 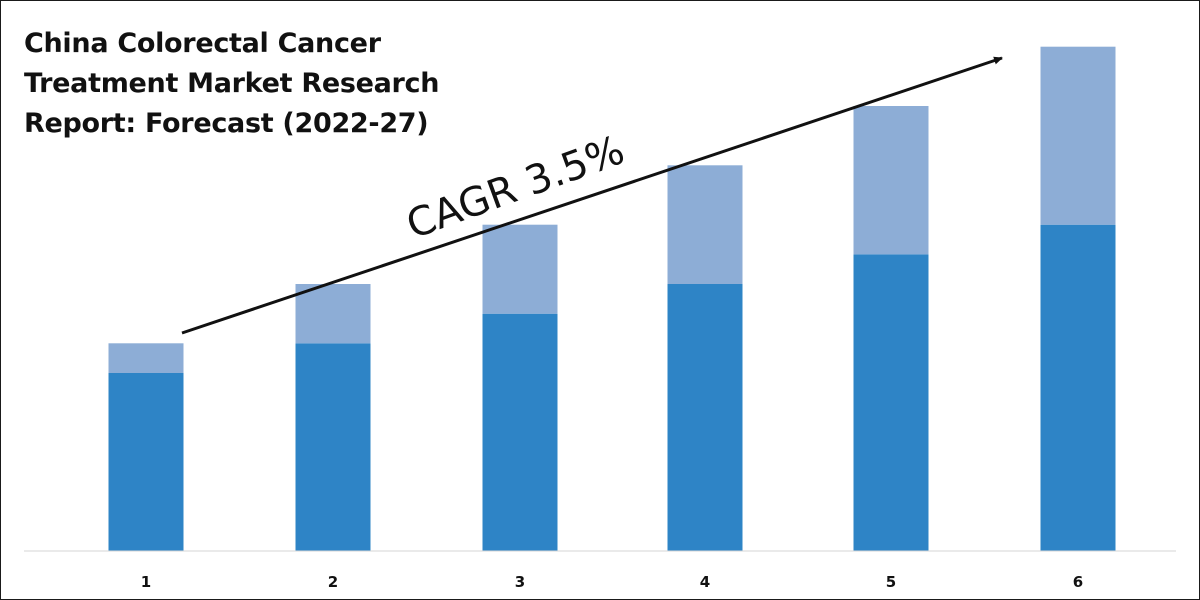 I want to click on x-tick-label-5: 5, so click(x=891, y=582).